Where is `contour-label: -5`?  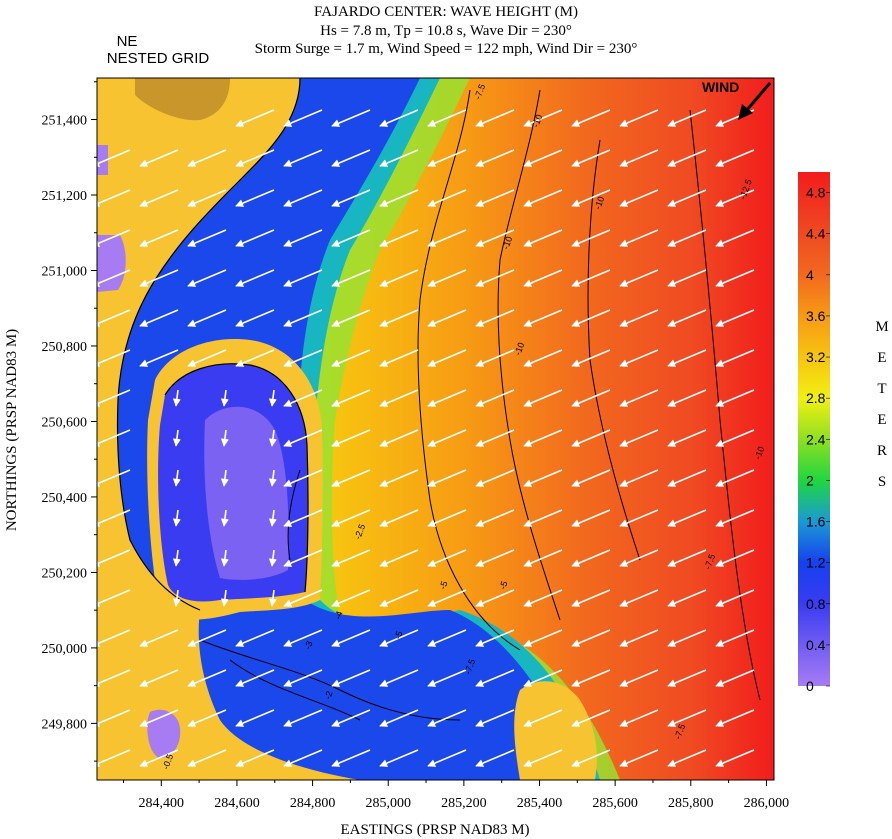
contour-label: -5 is located at coordinates (503, 585).